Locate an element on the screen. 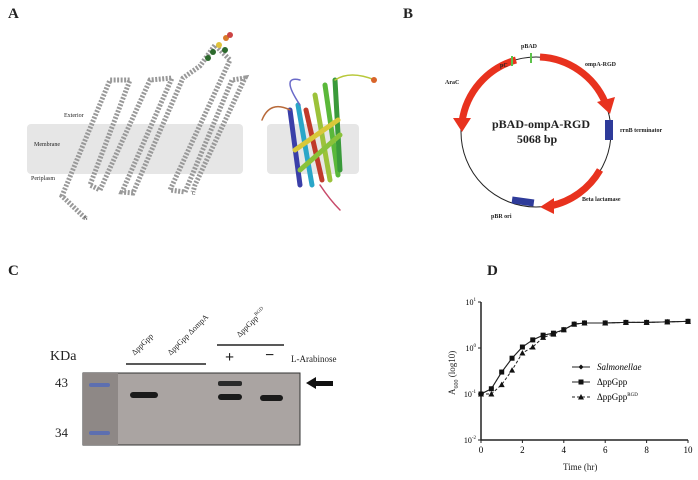 This screenshot has height=480, width=698. ompa-rgd-gene is located at coordinates (574, 78).